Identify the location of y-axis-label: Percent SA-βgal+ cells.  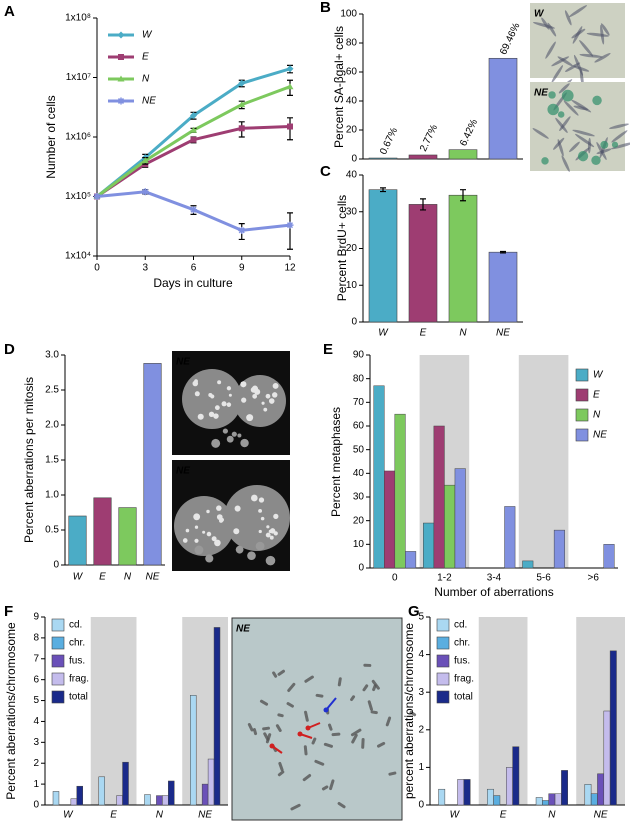
(339, 87).